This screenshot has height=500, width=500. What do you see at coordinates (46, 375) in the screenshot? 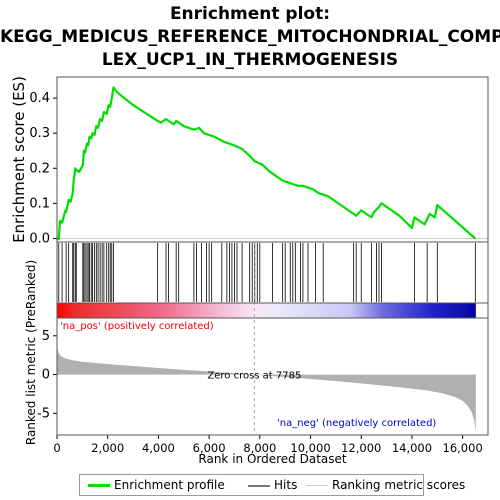
I see `metric-ytick-label: 0` at bounding box center [46, 375].